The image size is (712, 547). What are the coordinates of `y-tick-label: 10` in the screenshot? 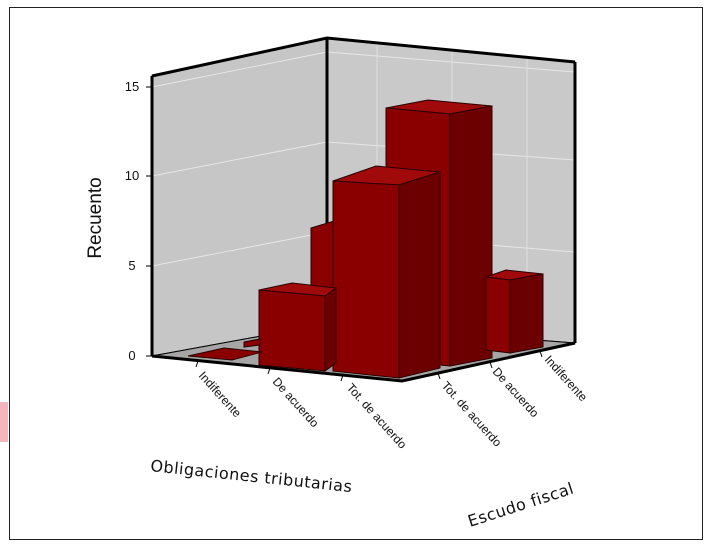 It's located at (132, 175).